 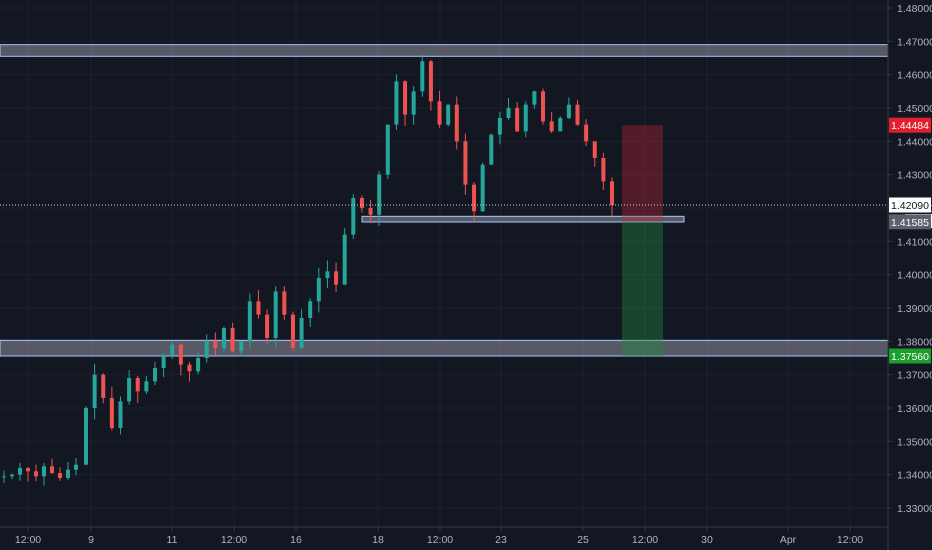 What do you see at coordinates (914, 376) in the screenshot?
I see `y-tick-label: 1.37000` at bounding box center [914, 376].